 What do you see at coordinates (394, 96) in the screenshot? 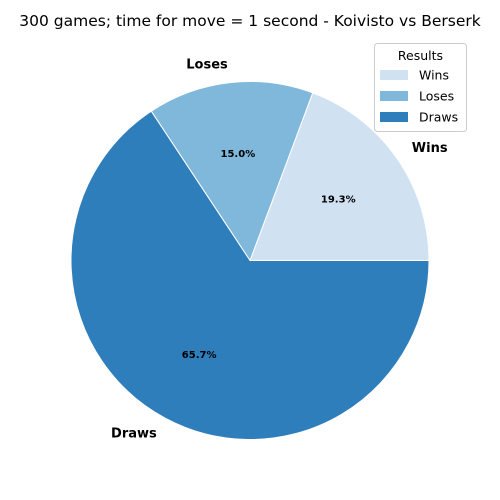
I see `legend-swatch-loses` at bounding box center [394, 96].